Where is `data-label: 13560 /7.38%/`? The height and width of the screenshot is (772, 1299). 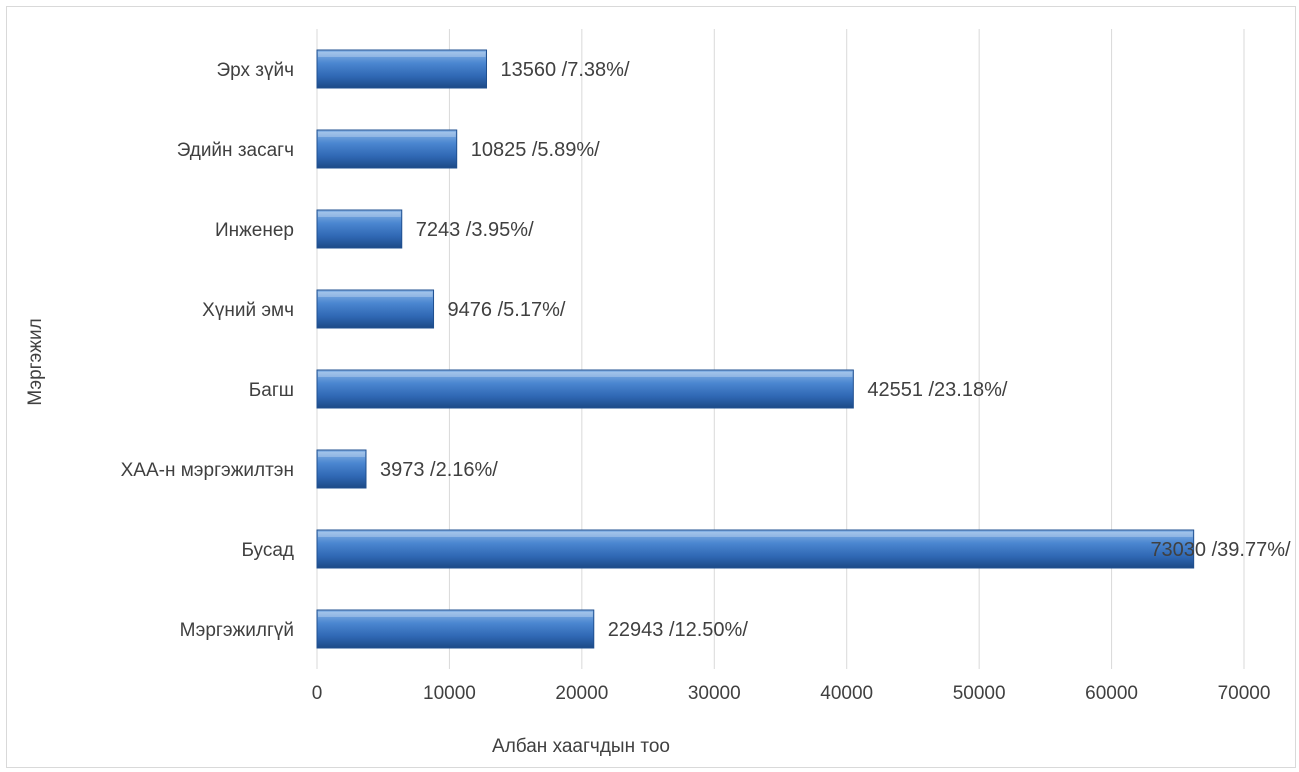 data-label: 13560 /7.38%/ is located at coordinates (565, 70).